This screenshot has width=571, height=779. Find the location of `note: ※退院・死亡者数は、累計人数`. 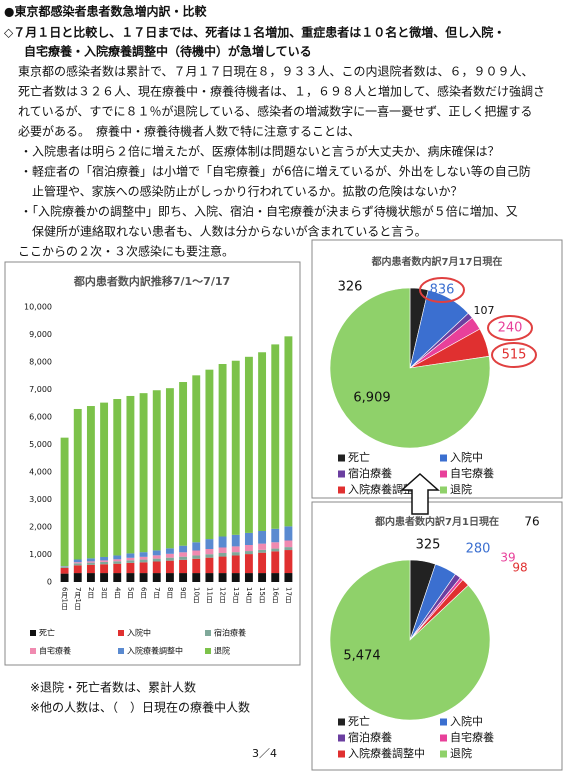

note: ※退院・死亡者数は、累計人数 is located at coordinates (113, 687).